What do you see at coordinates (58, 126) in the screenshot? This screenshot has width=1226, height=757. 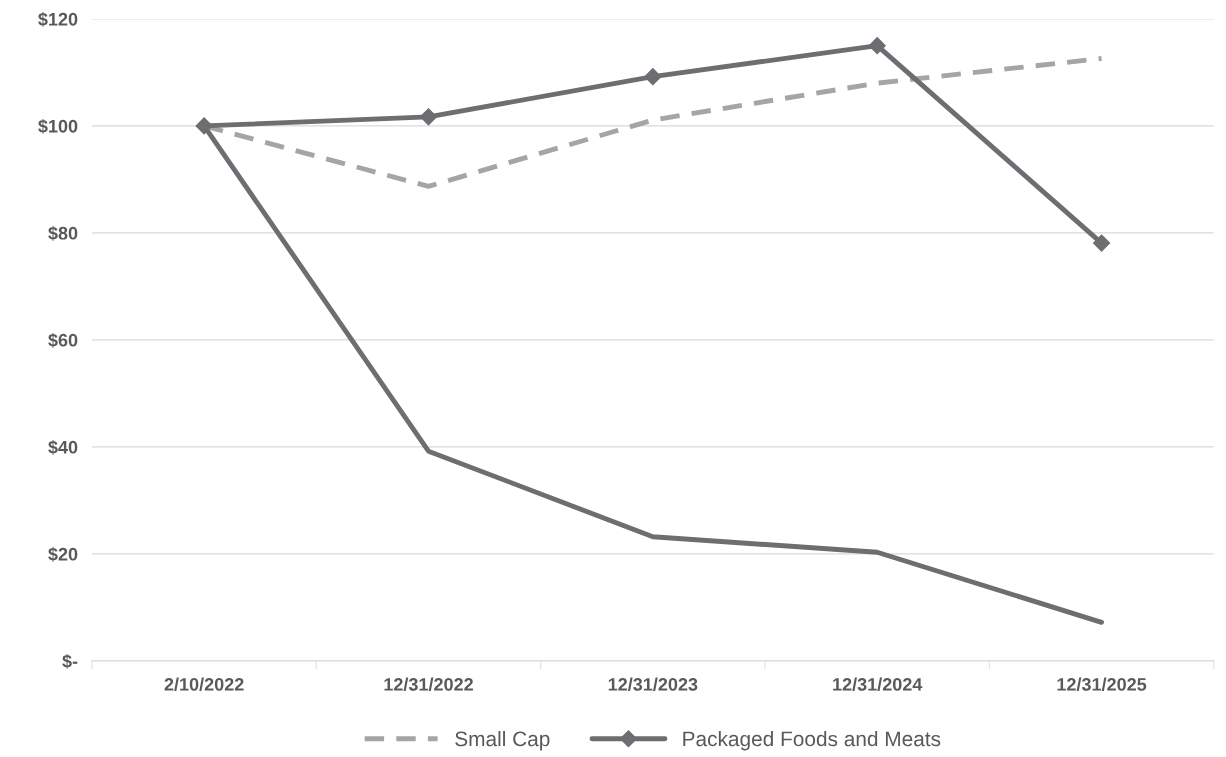 I see `y-tick-label: $100` at bounding box center [58, 126].